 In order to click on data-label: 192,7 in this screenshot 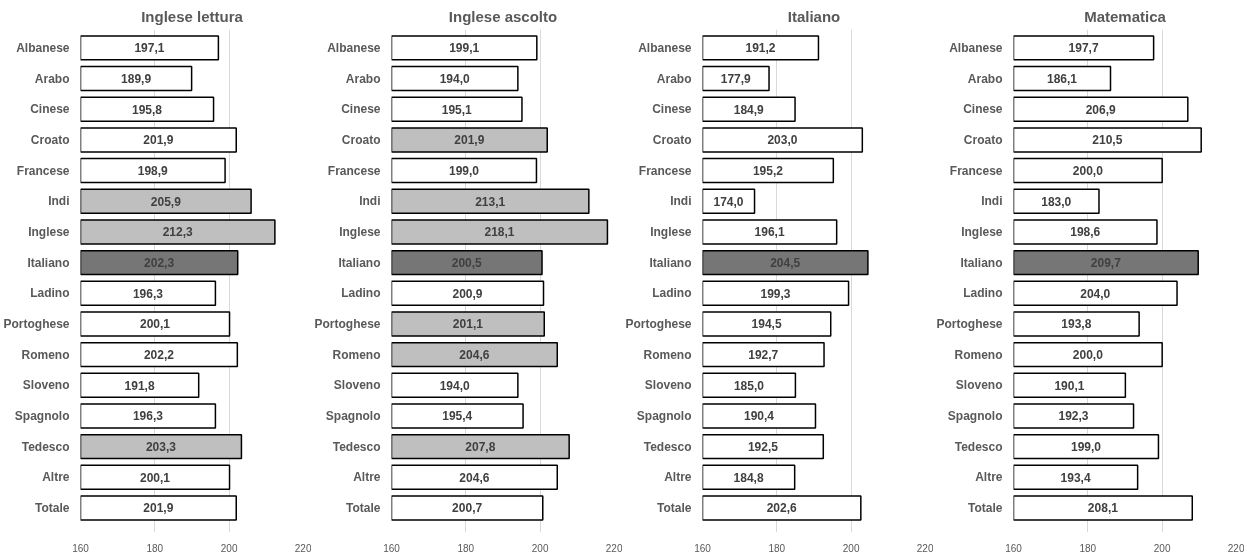, I will do `click(763, 355)`.